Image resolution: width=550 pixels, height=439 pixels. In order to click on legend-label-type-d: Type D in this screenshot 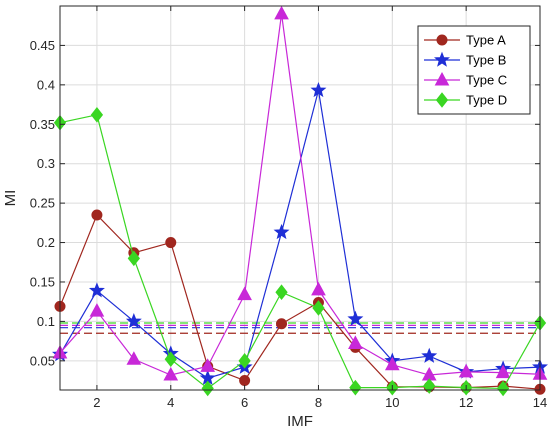, I will do `click(486, 100)`.